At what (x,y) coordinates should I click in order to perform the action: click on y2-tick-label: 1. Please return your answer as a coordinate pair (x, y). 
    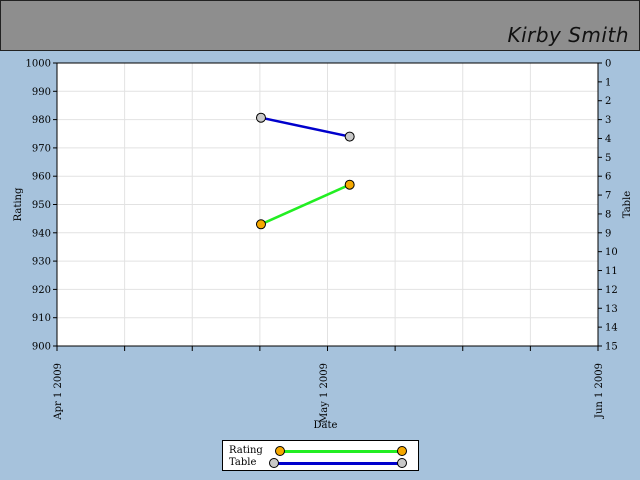
    Looking at the image, I should click on (608, 82).